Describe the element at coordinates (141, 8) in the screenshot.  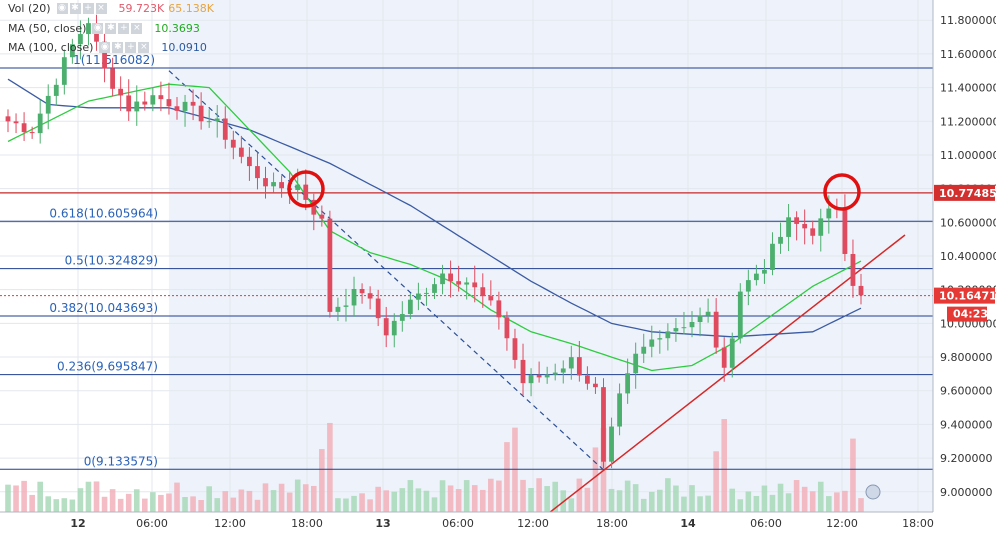
I see `volume-value-1: 59.723K` at that location.